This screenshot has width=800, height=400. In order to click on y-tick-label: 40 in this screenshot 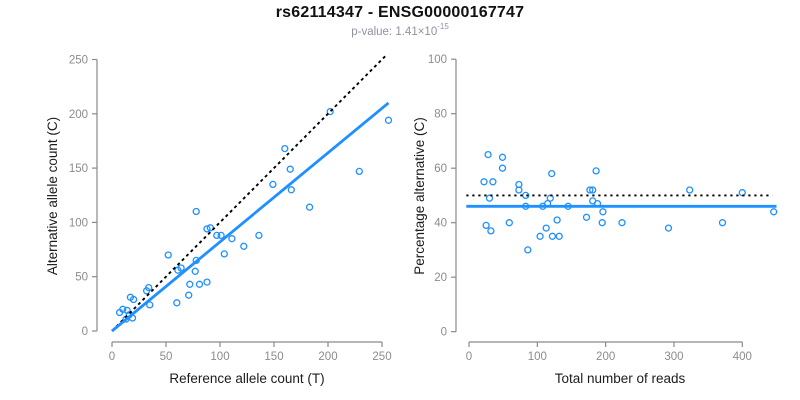, I will do `click(440, 224)`.